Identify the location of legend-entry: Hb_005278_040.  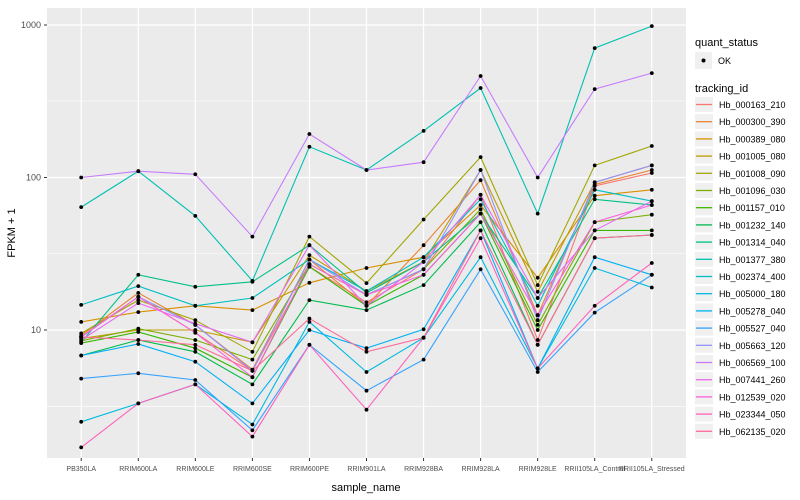
(740, 311).